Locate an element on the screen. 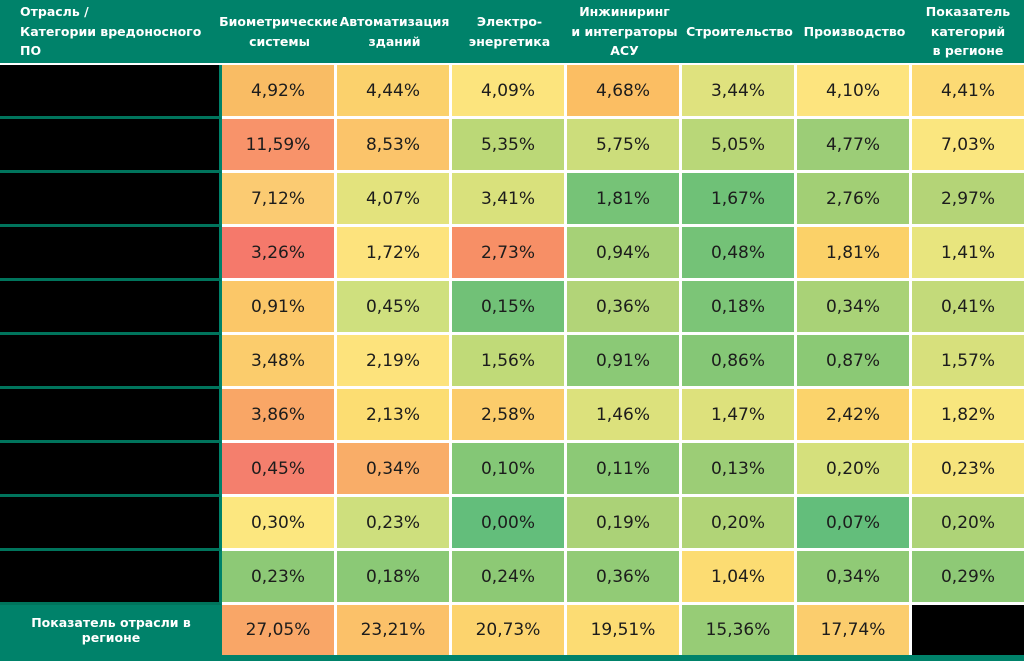 This screenshot has height=661, width=1024. heatmap-cell: 2,42% is located at coordinates (854, 416).